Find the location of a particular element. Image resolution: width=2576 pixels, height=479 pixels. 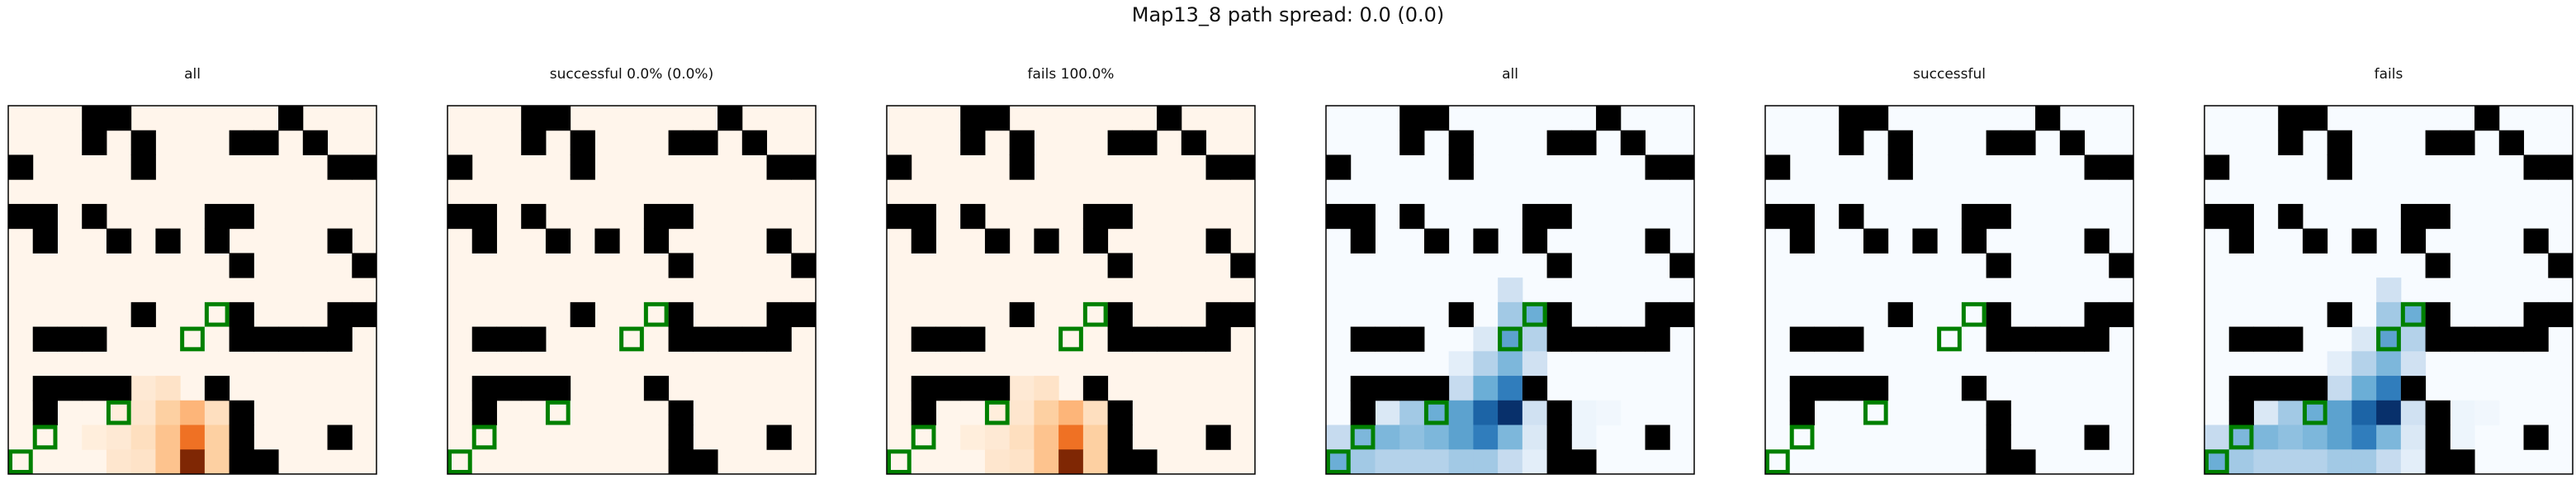

panel-title-5: successful is located at coordinates (1949, 75).